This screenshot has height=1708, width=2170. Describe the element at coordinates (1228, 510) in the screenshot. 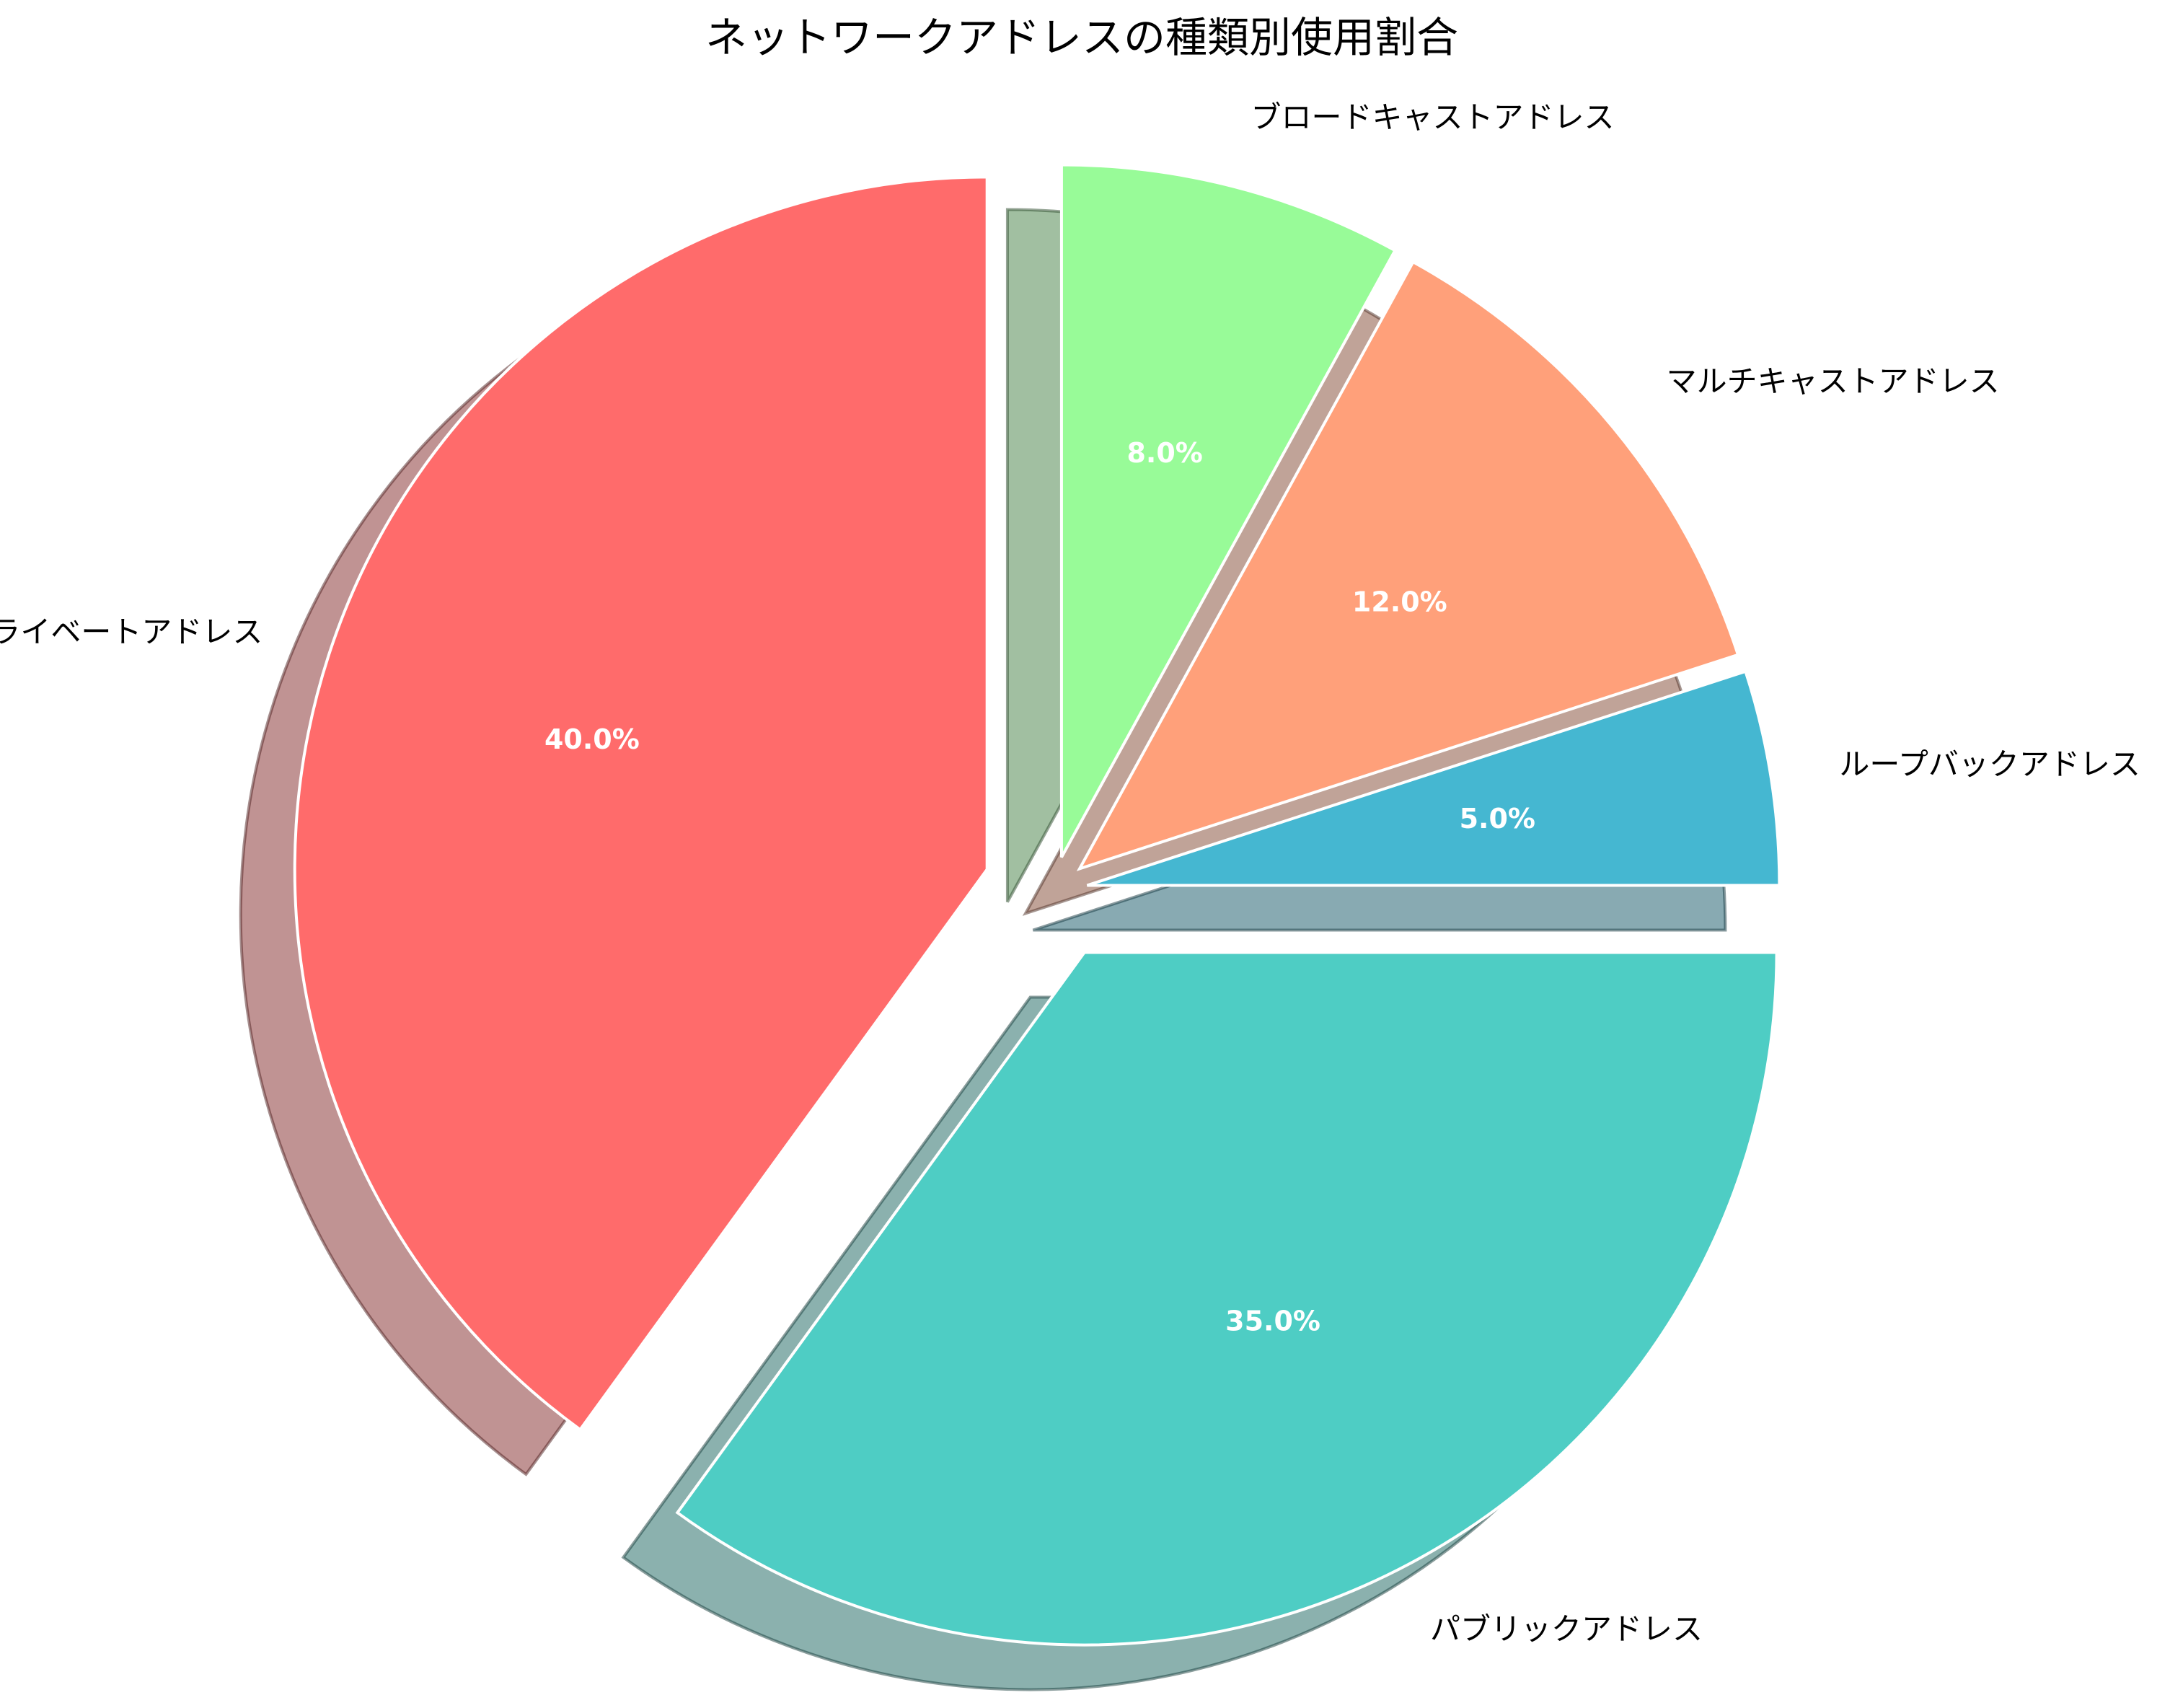

I see `slice-0-wedge` at that location.